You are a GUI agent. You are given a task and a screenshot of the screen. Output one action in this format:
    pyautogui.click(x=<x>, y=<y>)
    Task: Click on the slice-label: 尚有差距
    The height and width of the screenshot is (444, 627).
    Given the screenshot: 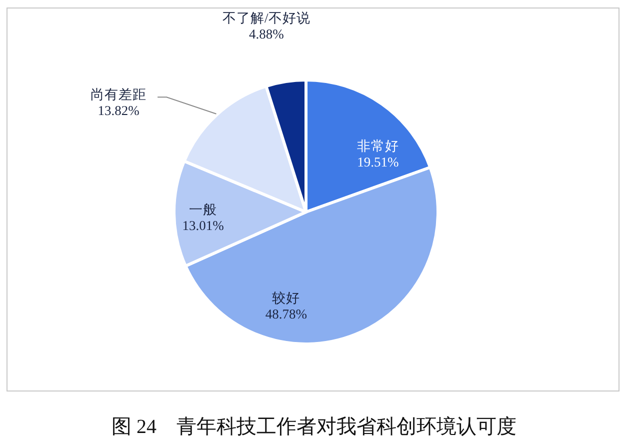 What is the action you would take?
    pyautogui.click(x=118, y=94)
    